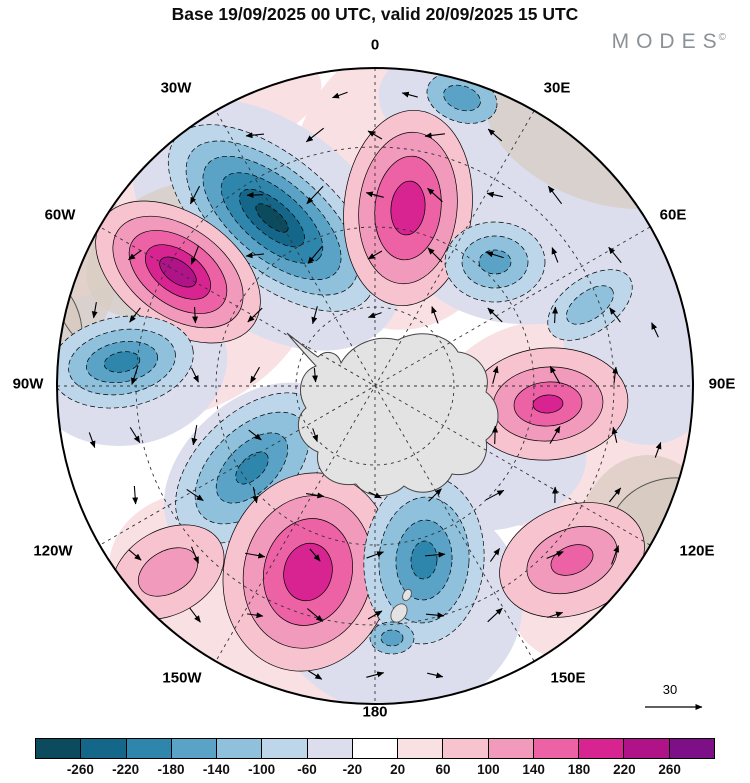 The width and height of the screenshot is (750, 783). Describe the element at coordinates (568, 678) in the screenshot. I see `lon-label-150e: 150E` at that location.